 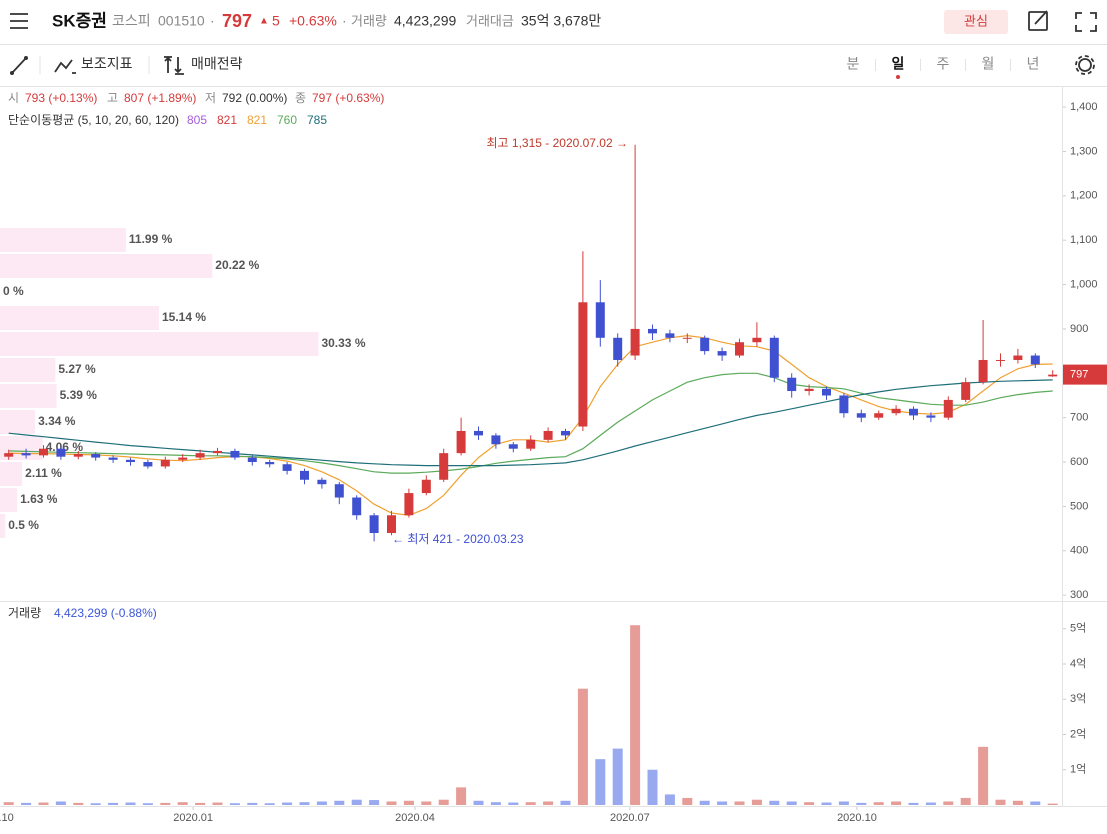 I want to click on ma-legend-value: 785, so click(x=317, y=120).